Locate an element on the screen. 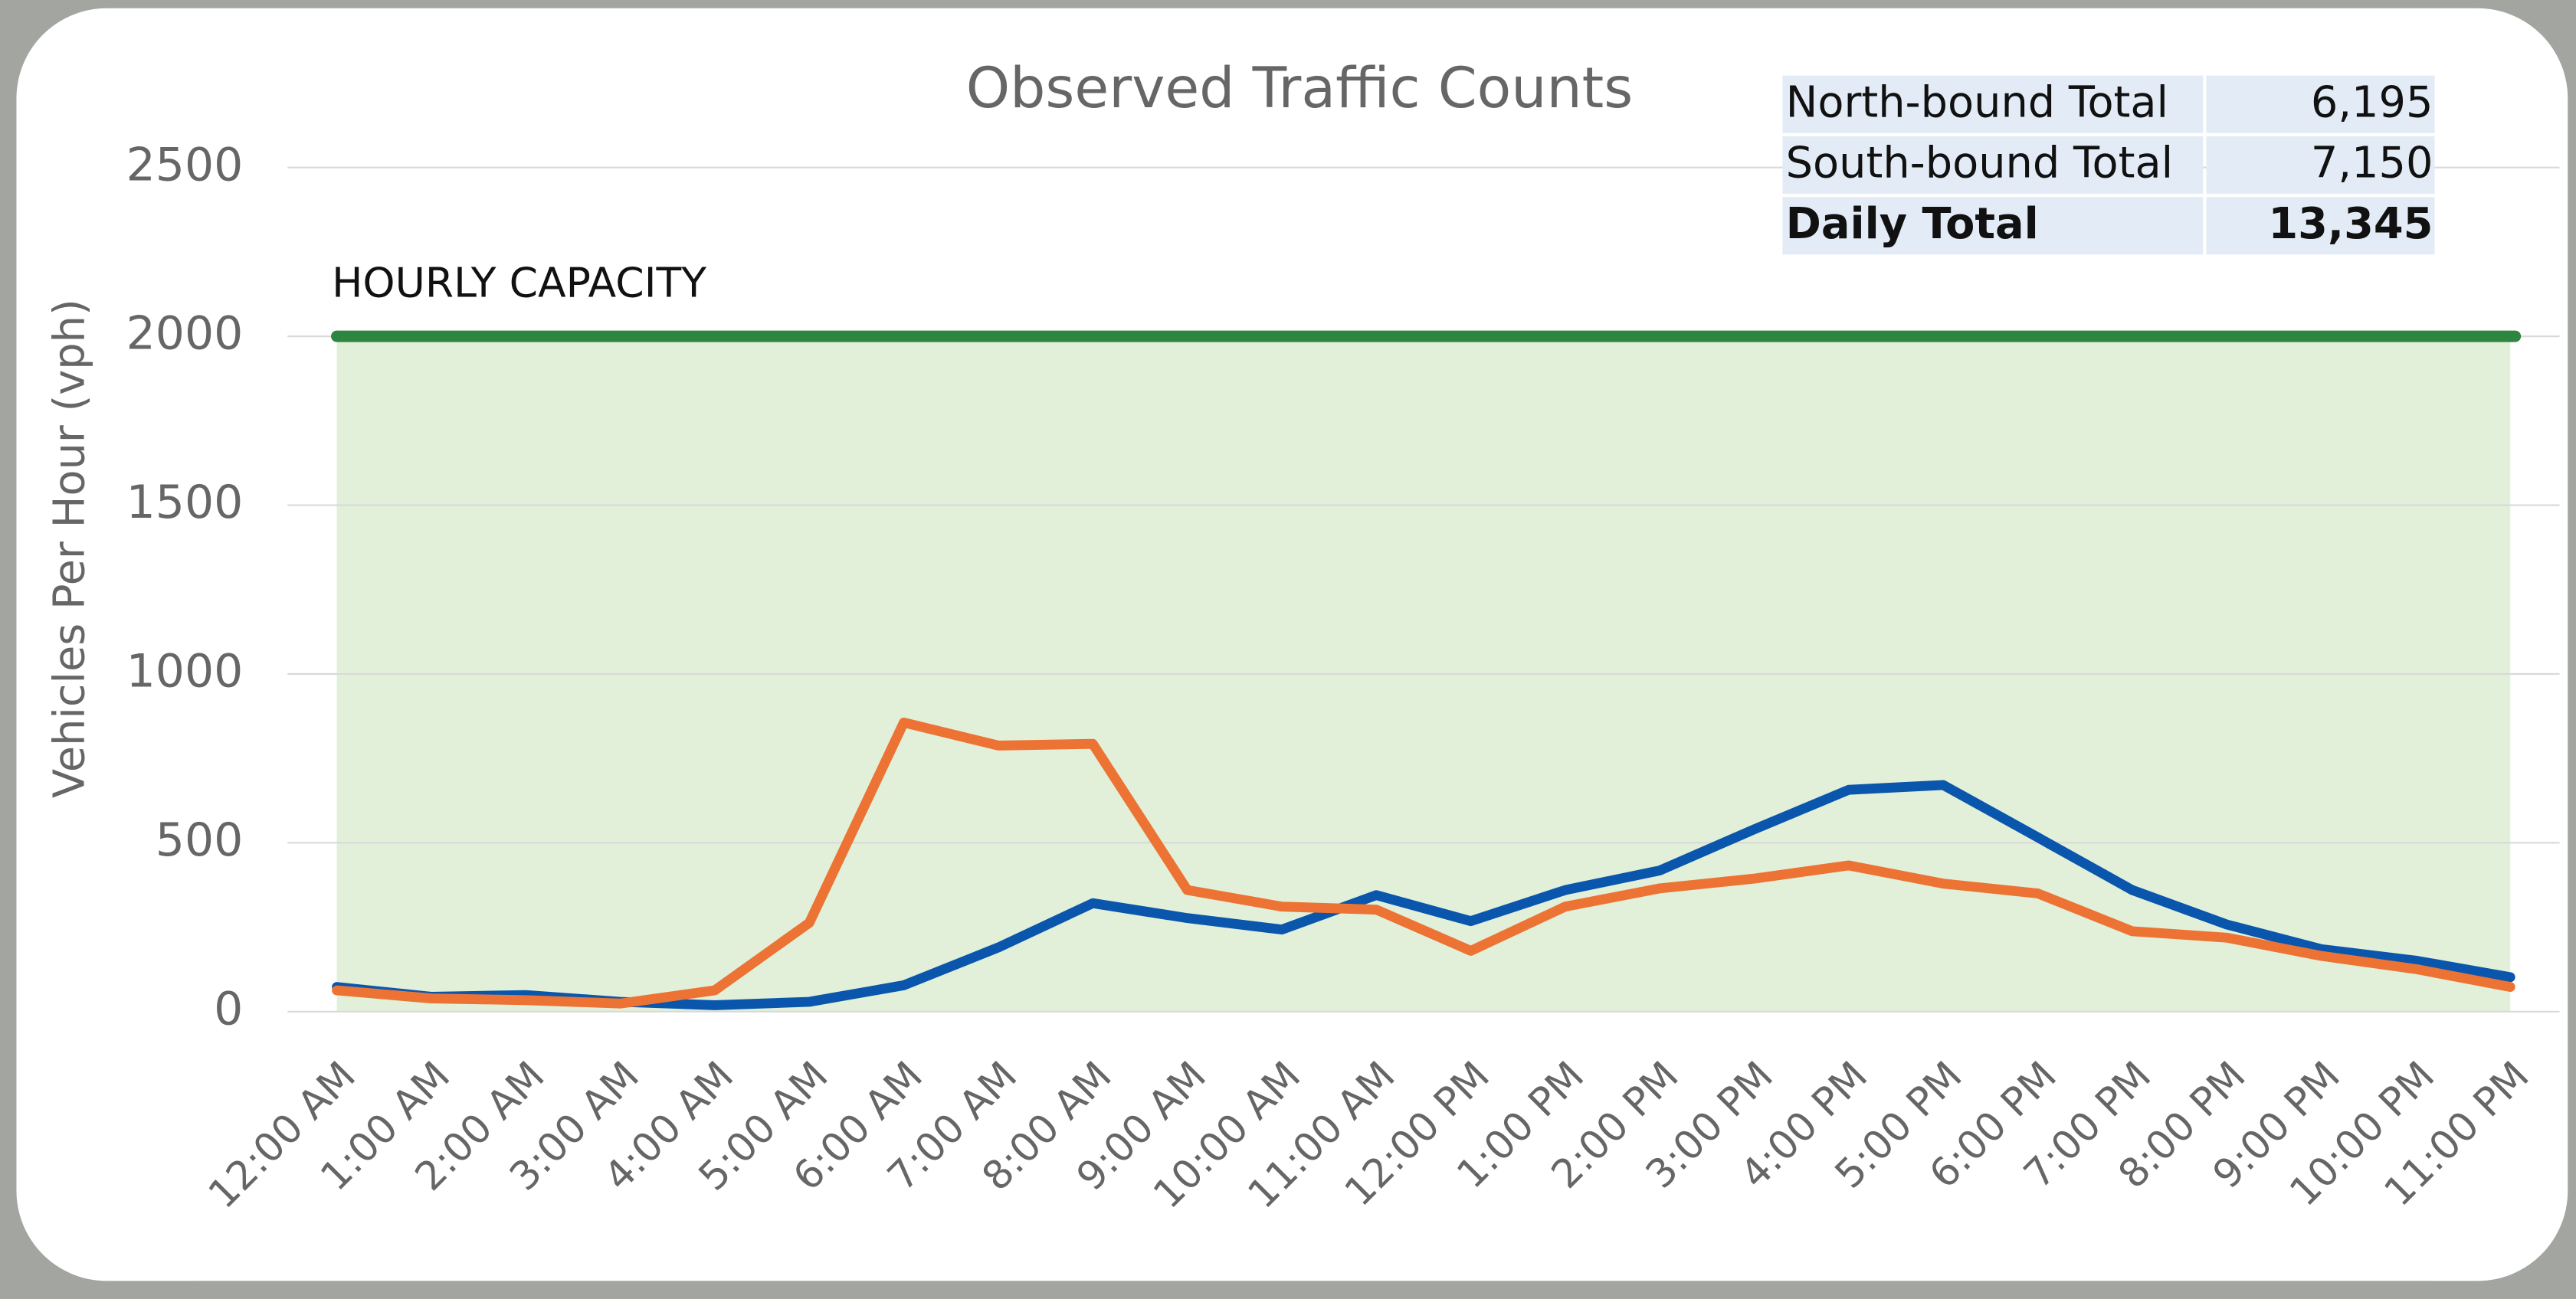 The height and width of the screenshot is (1299, 2576). y-tick-label: 2500 is located at coordinates (185, 164).